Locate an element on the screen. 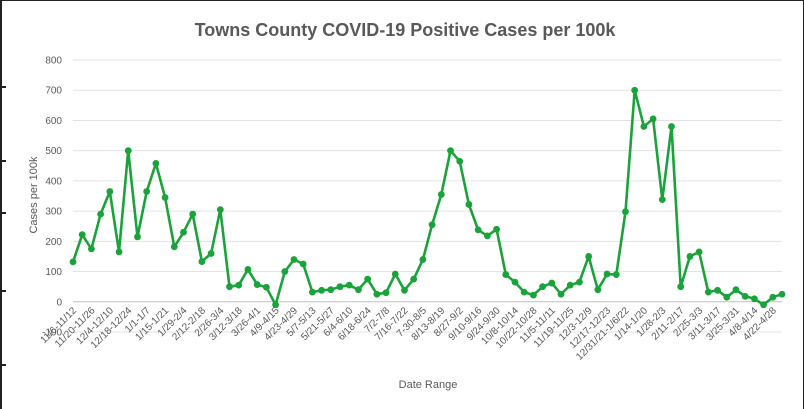  y-tick-label: 500 is located at coordinates (53, 151).